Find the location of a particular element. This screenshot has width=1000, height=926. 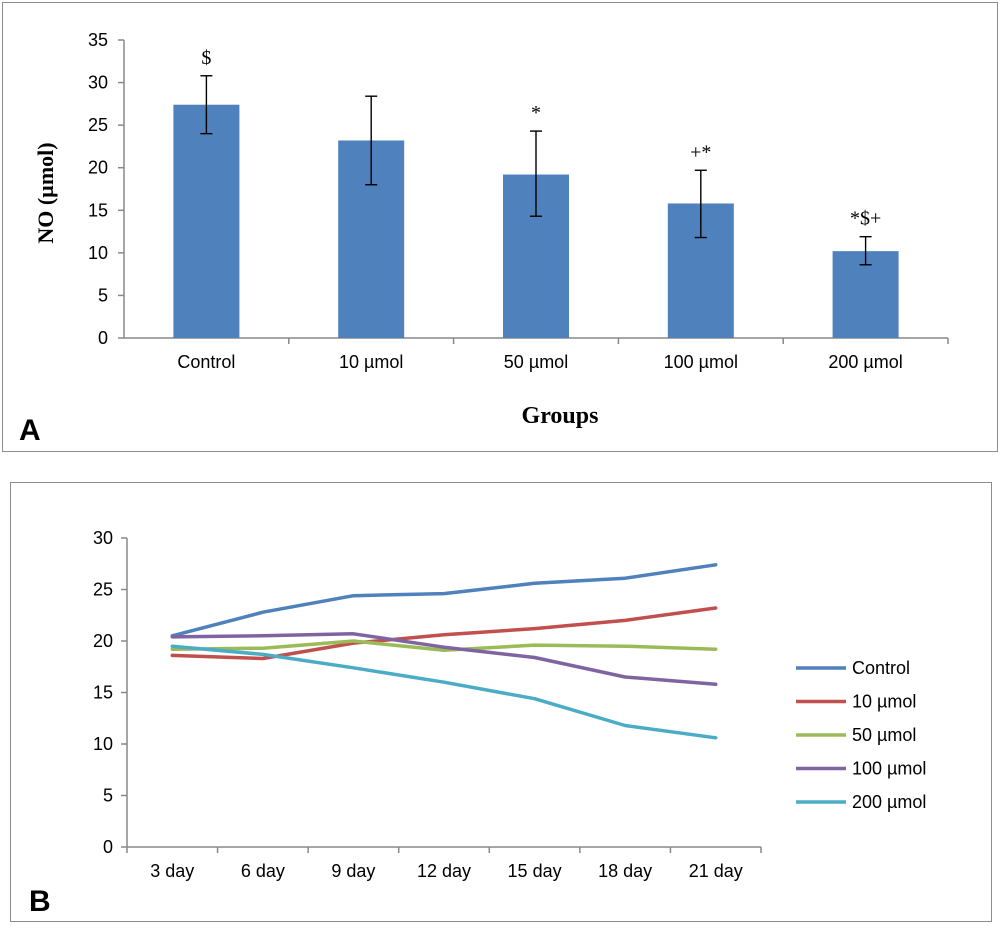

y-tick-label: 35 is located at coordinates (98, 40).